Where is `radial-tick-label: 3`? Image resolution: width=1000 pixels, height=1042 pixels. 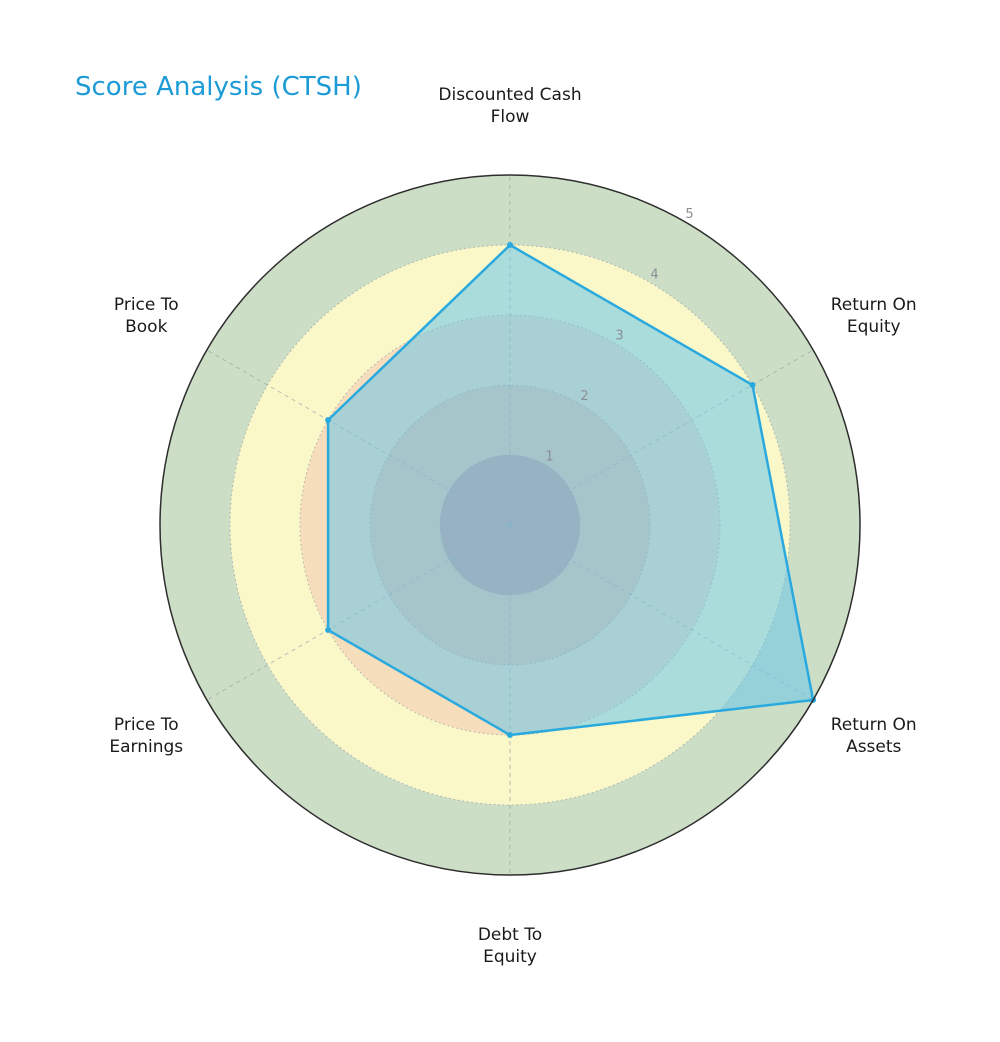
radial-tick-label: 3 is located at coordinates (619, 335).